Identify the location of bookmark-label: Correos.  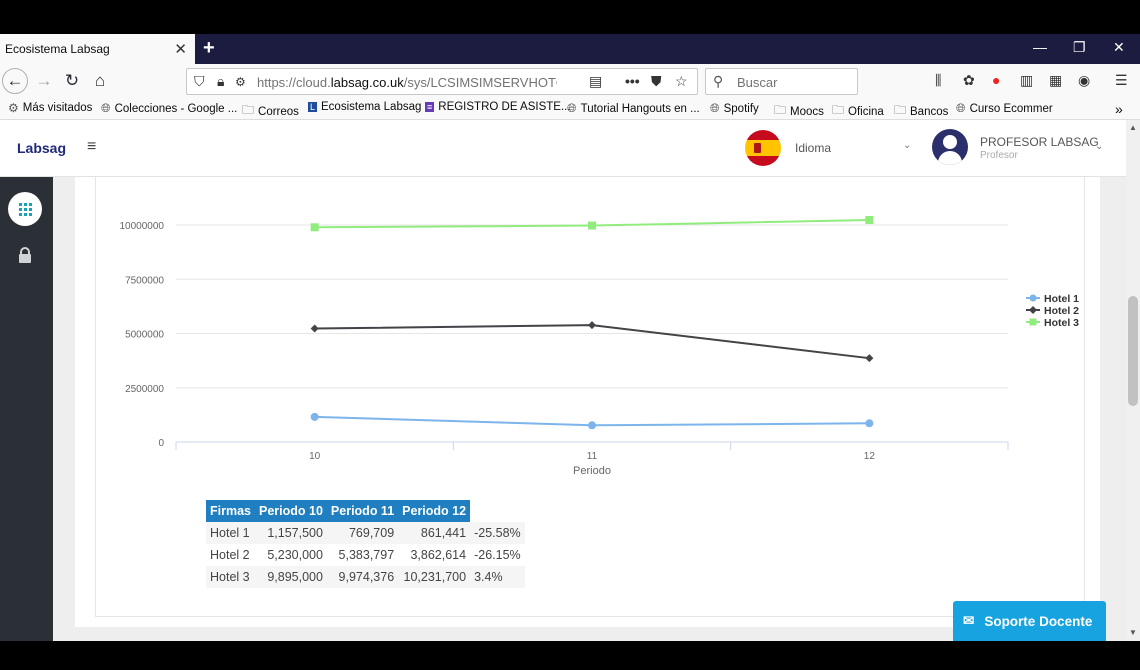
(278, 111).